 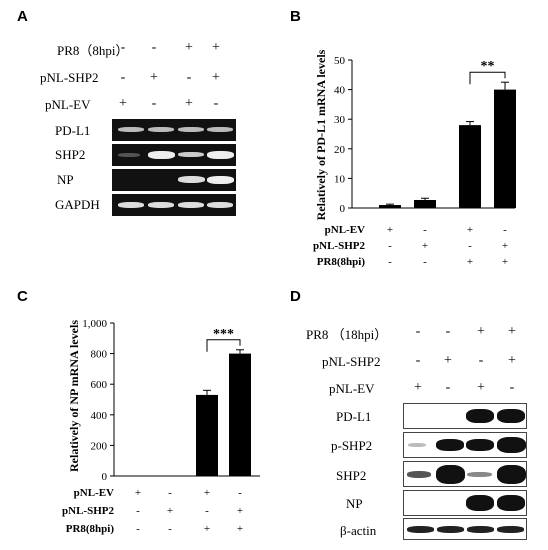 I want to click on band-label-p-shp2: p-SHP2, so click(x=352, y=445).